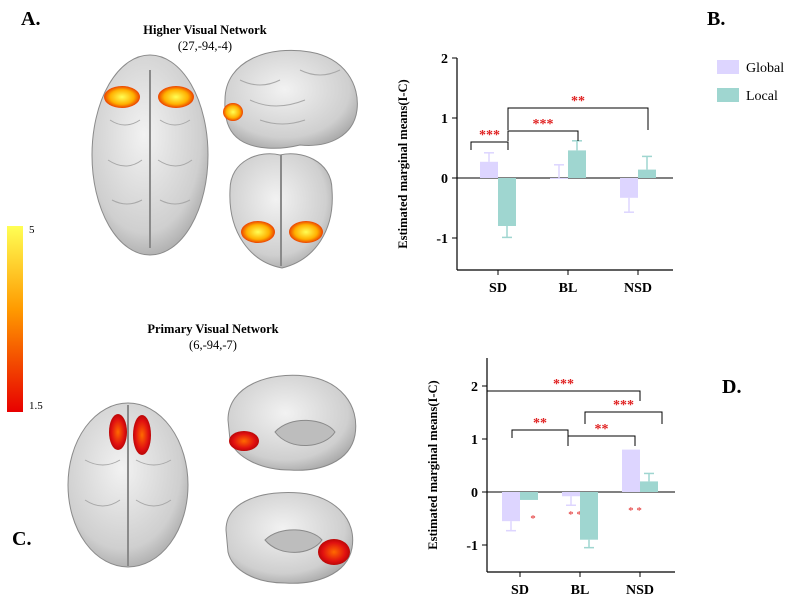 The height and width of the screenshot is (604, 807). I want to click on higher-visual-coords: (27,-94,-4), so click(205, 46).